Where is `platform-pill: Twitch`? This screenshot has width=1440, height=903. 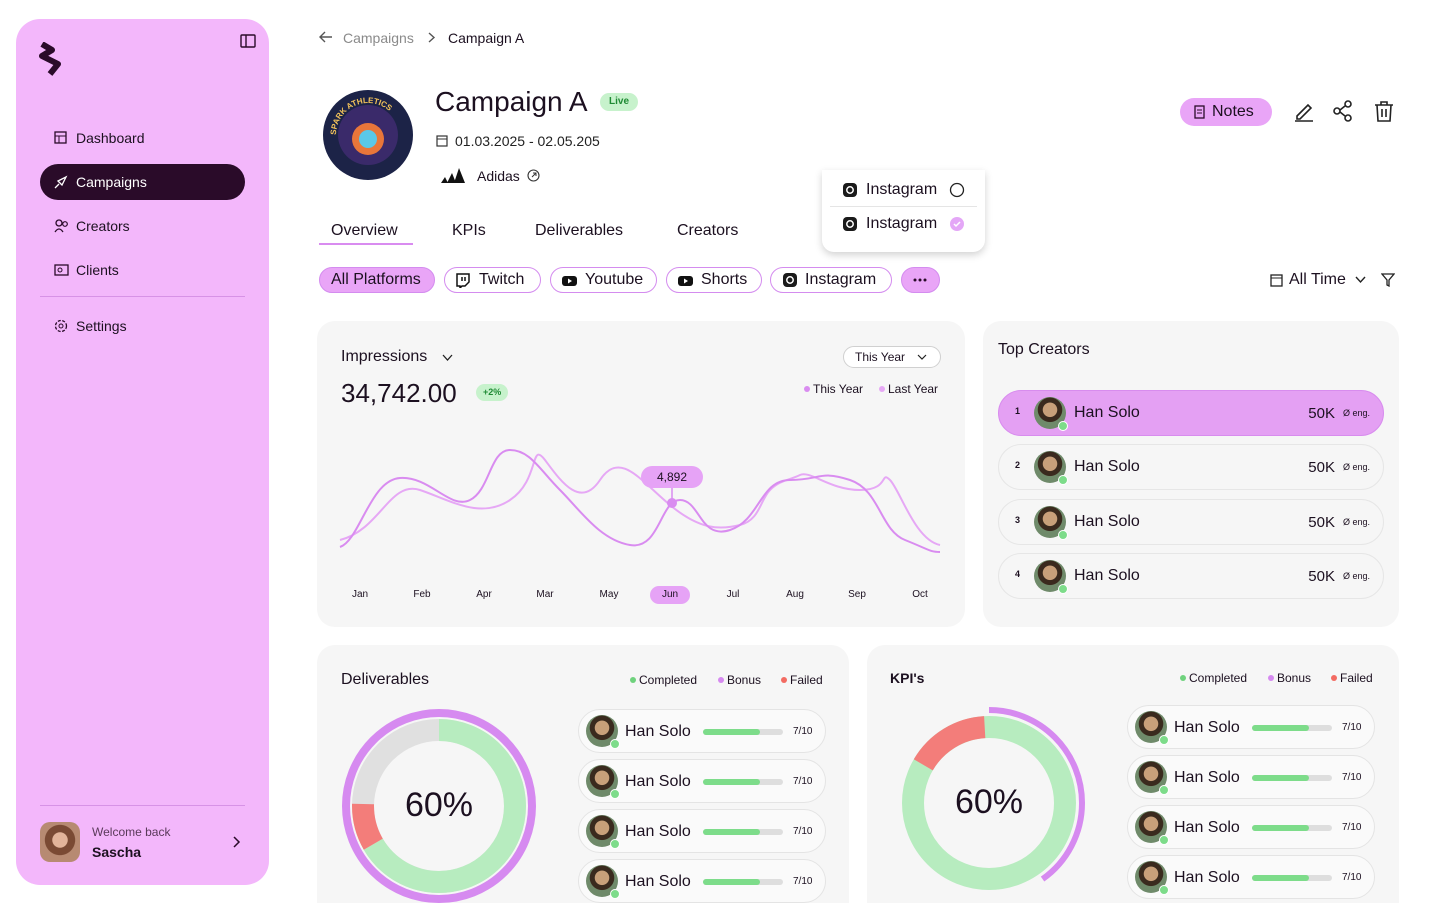
platform-pill: Twitch is located at coordinates (492, 280).